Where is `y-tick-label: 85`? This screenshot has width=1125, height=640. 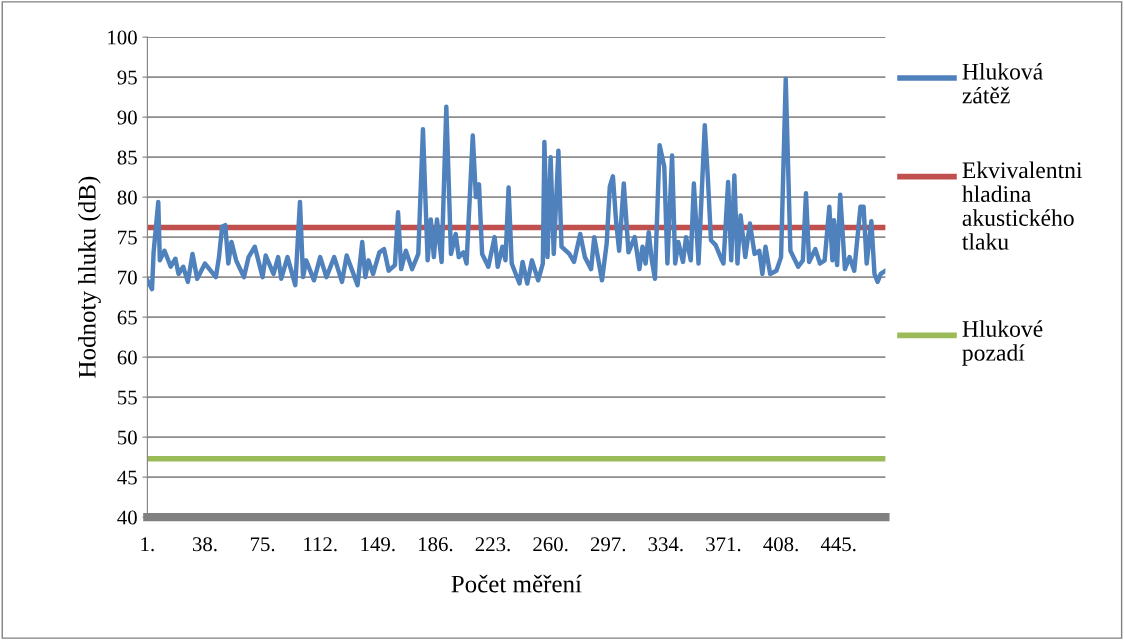
y-tick-label: 85 is located at coordinates (127, 157).